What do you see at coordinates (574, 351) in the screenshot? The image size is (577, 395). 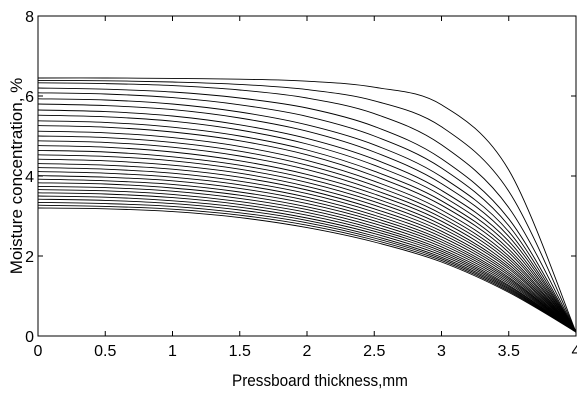 I see `x-tick-label: 4` at bounding box center [574, 351].